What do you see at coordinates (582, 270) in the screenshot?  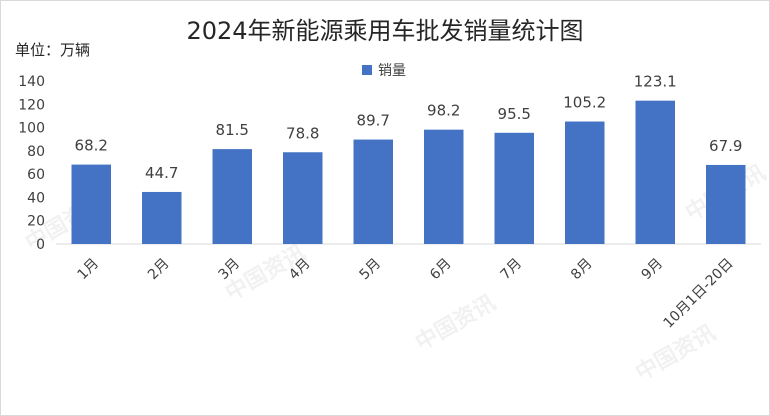 I see `x-tick-label: 8月` at bounding box center [582, 270].